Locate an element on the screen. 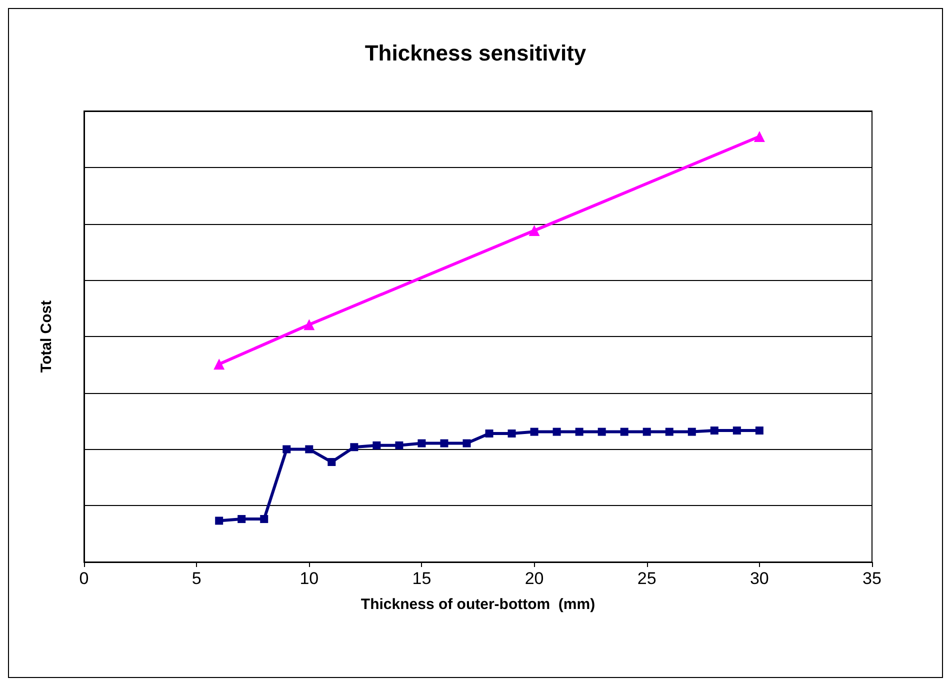  x-tick-label: 15 is located at coordinates (422, 578).